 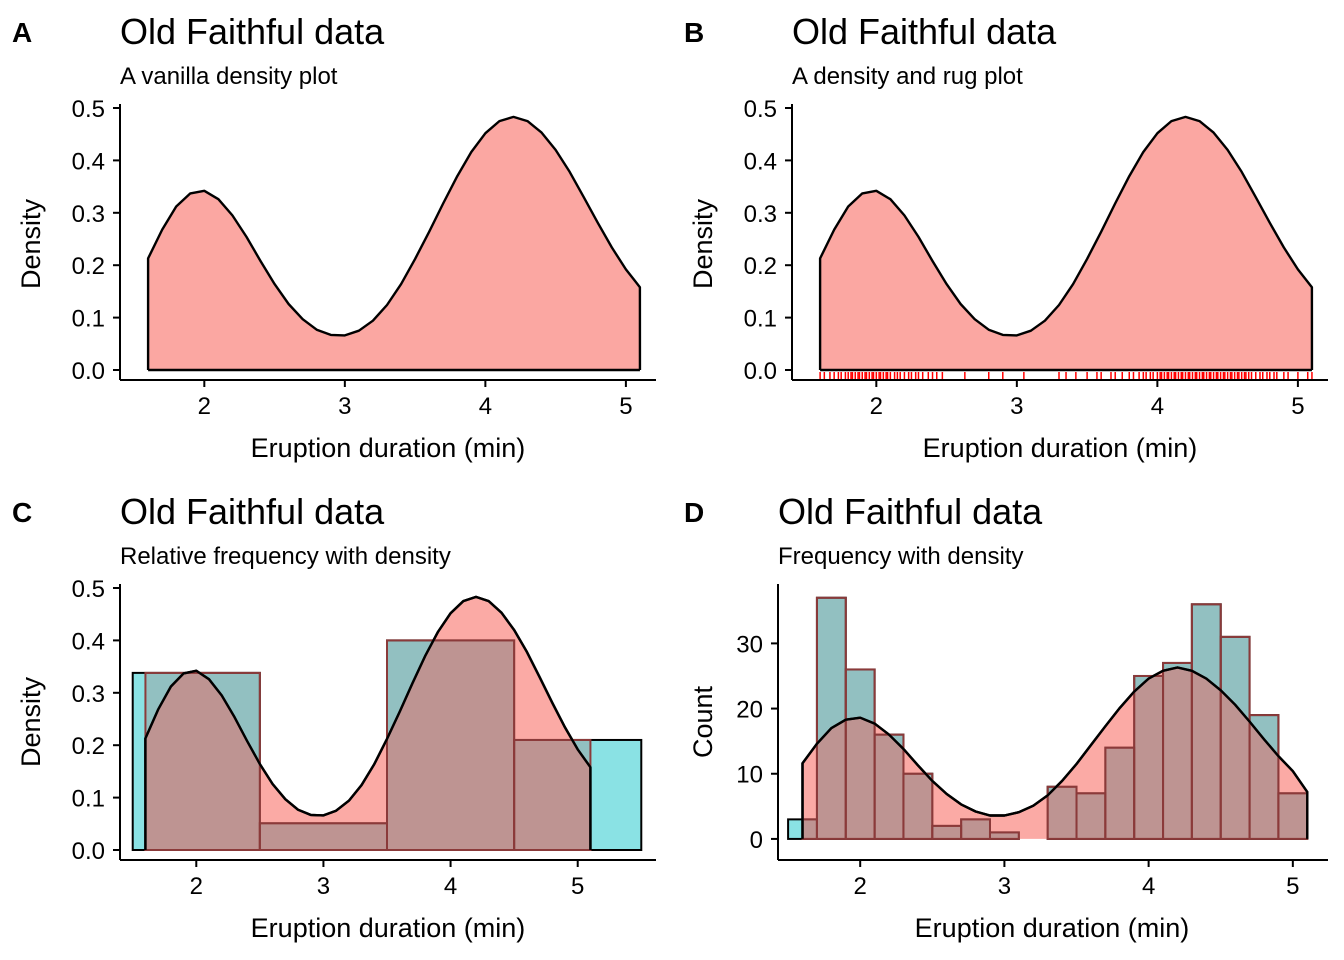 What do you see at coordinates (703, 243) in the screenshot?
I see `panel-b-y-axis-label: Density` at bounding box center [703, 243].